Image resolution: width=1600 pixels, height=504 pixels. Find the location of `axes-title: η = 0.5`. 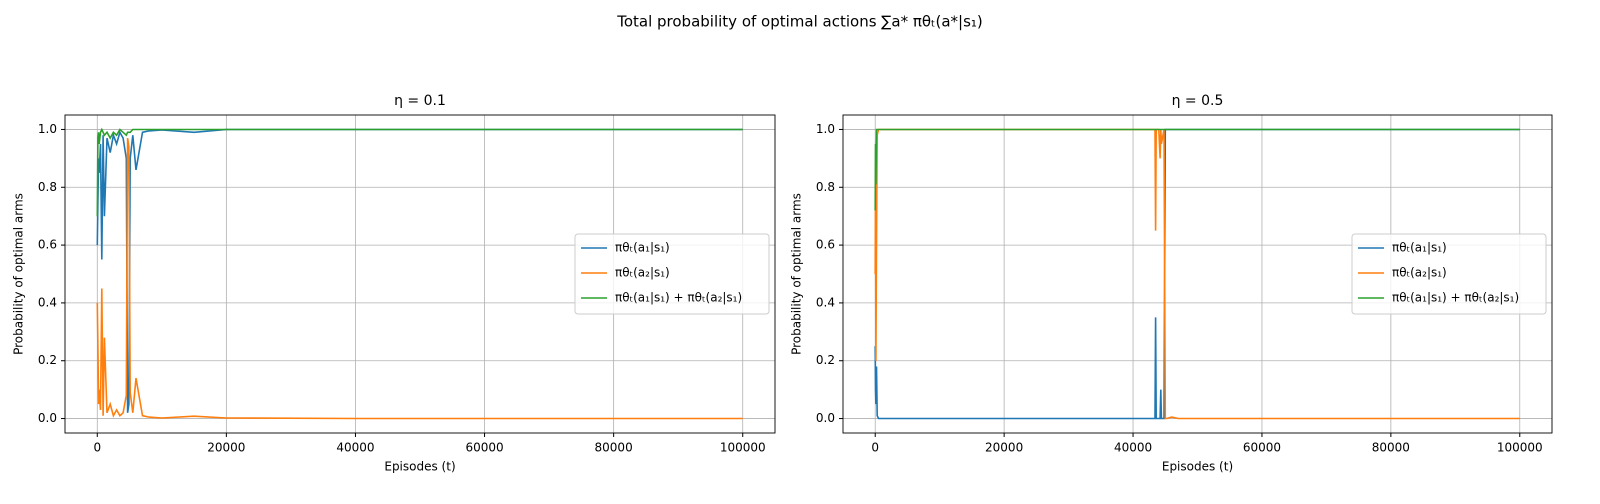

axes-title: η = 0.5 is located at coordinates (1198, 101).